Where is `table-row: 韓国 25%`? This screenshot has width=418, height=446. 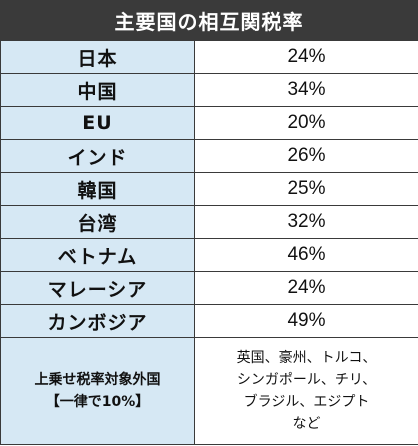 table-row: 韓国 25% is located at coordinates (209, 189).